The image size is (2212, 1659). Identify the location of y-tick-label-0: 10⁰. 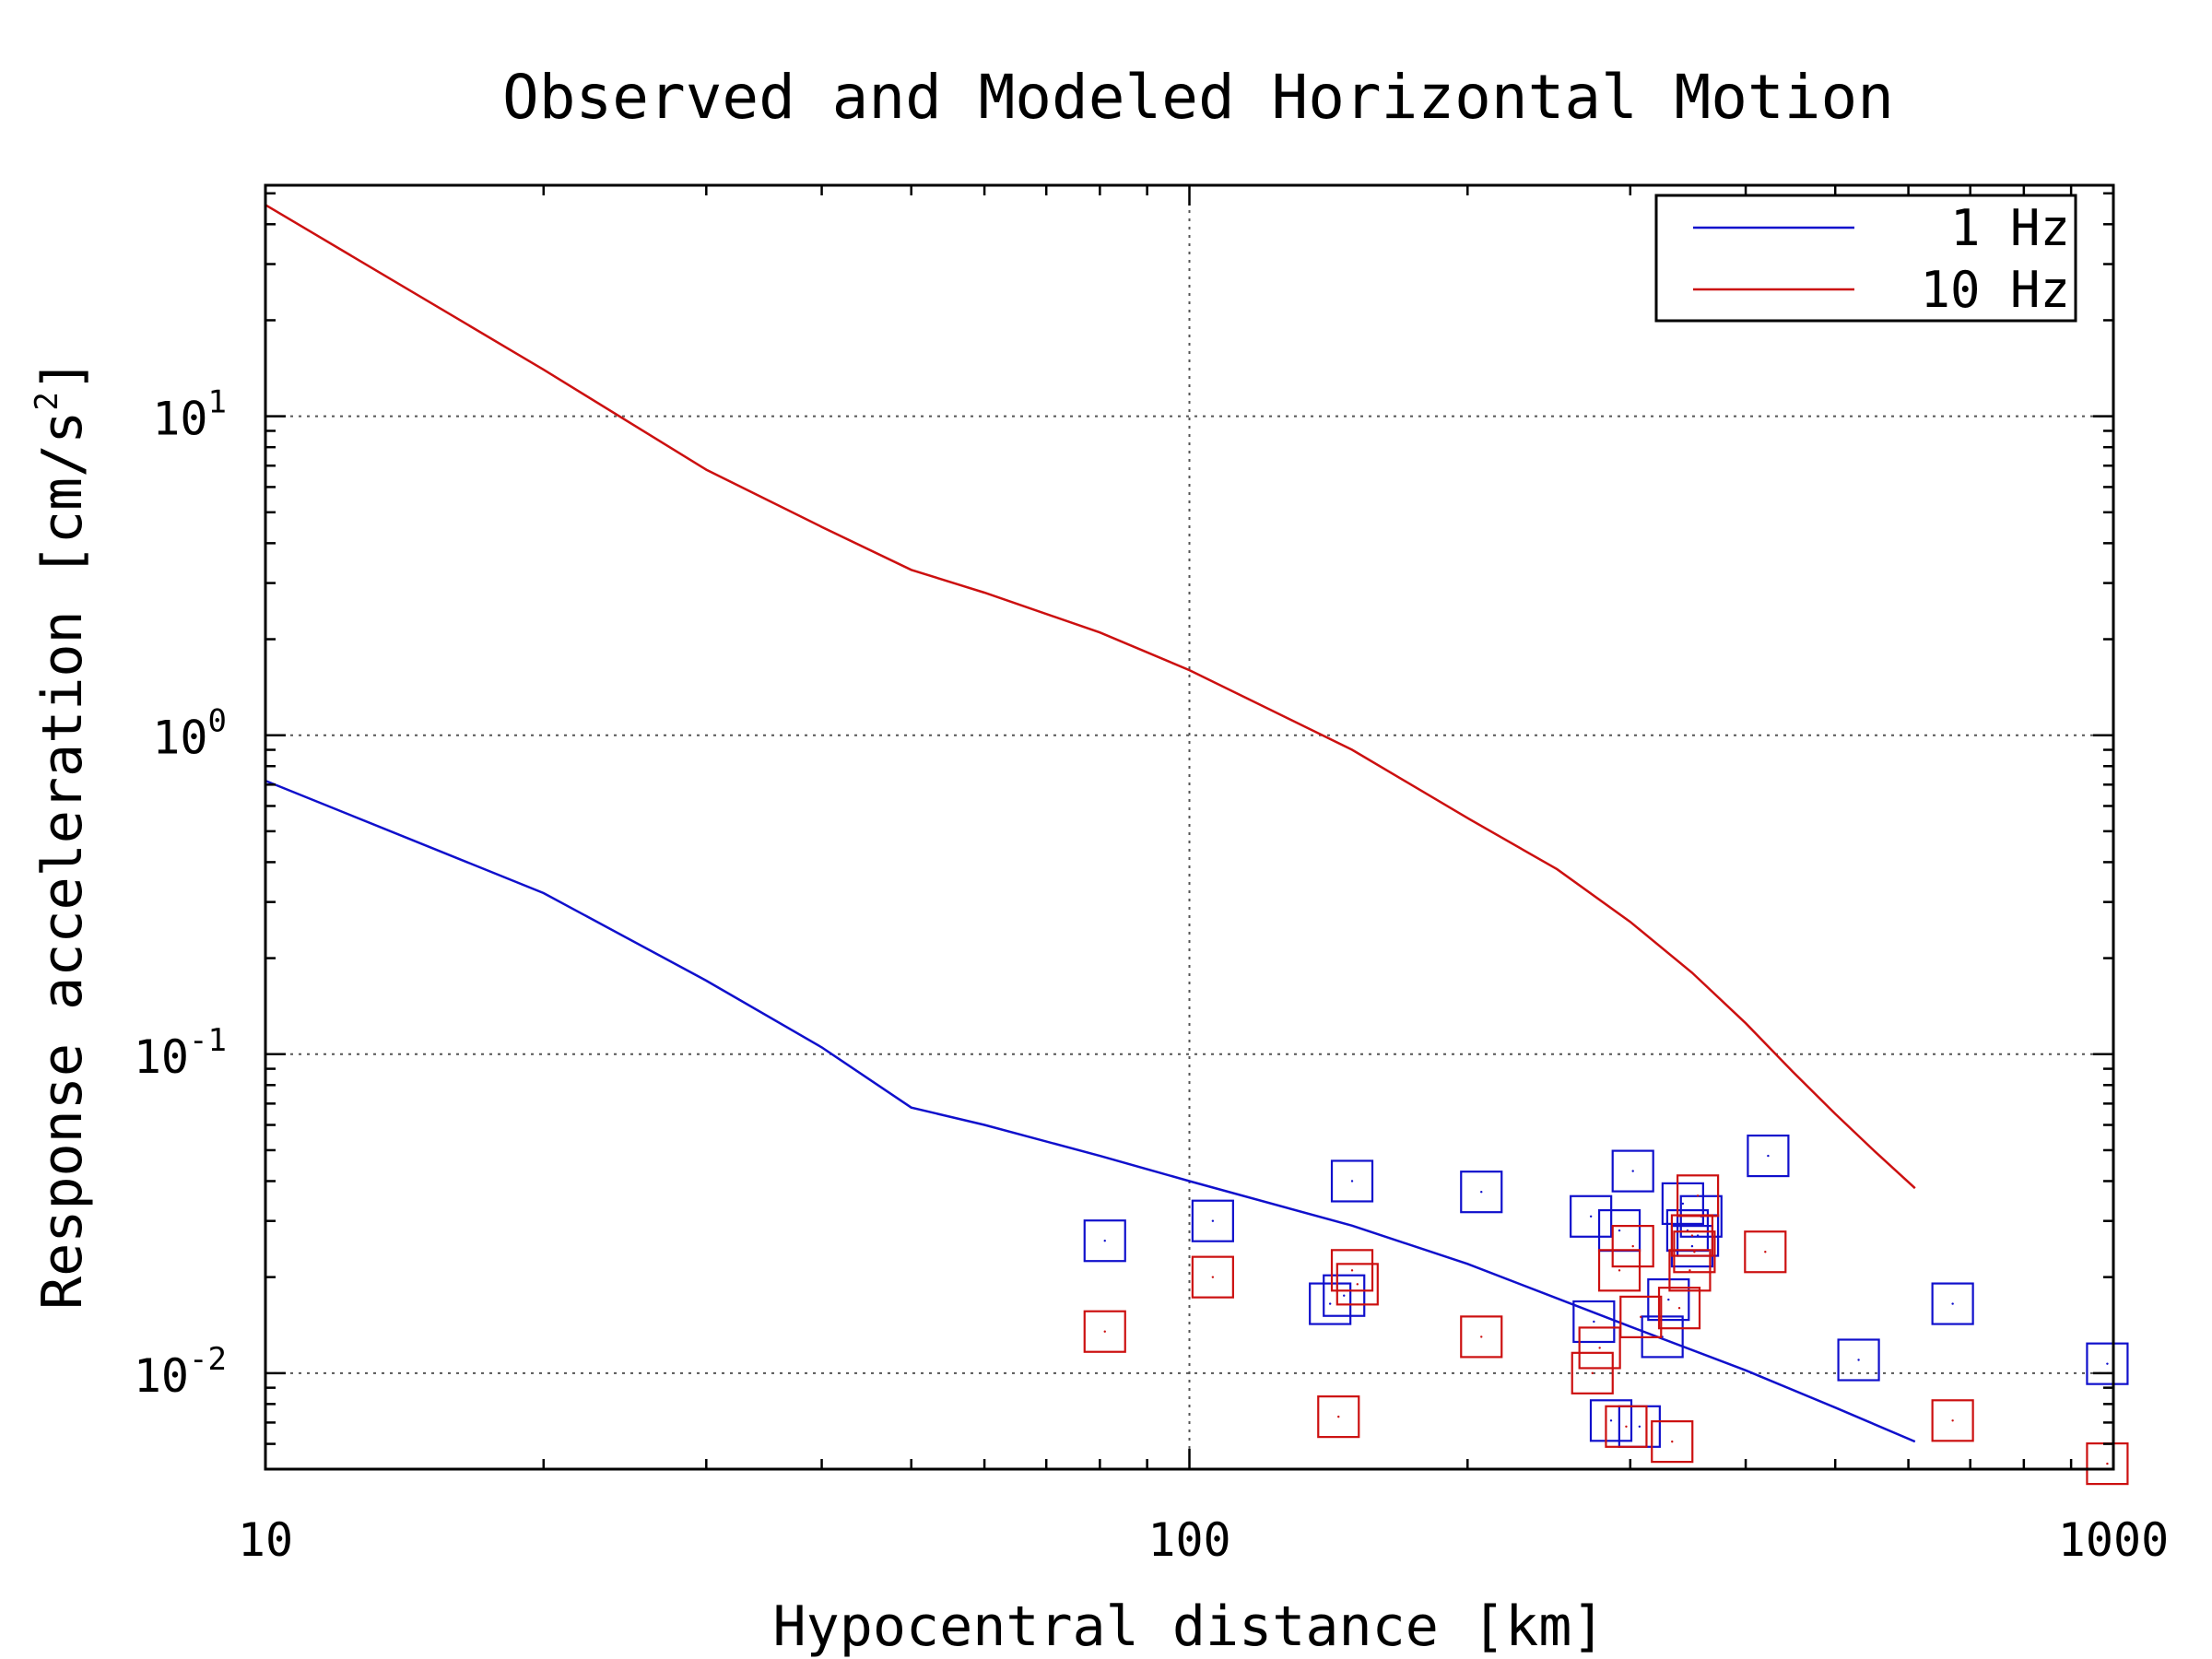
(189, 734).